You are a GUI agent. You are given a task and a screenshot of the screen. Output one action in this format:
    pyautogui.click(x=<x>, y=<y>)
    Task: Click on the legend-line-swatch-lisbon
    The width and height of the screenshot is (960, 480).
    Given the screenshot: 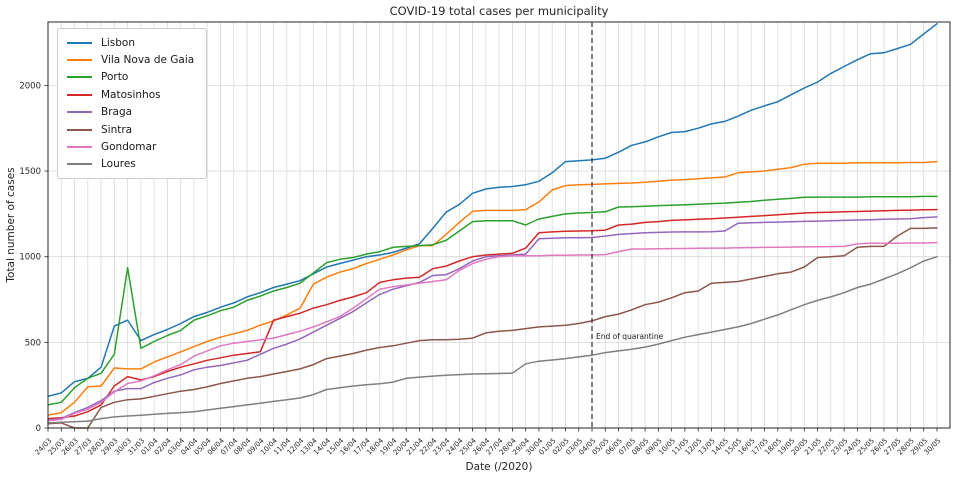 What is the action you would take?
    pyautogui.click(x=79, y=42)
    